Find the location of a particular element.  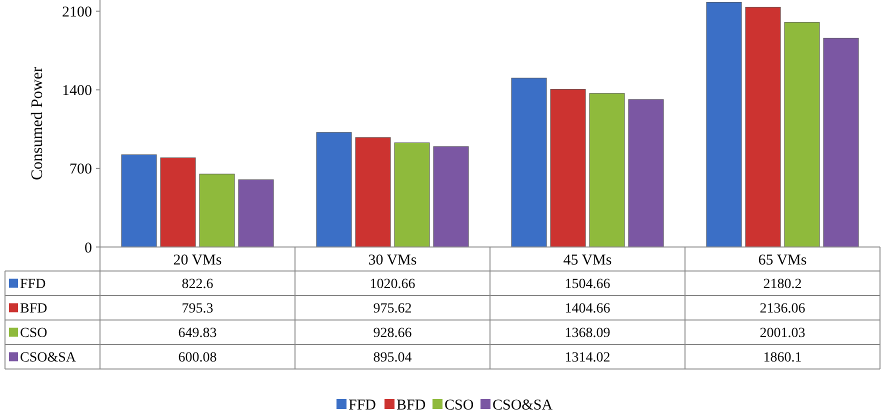

y-tick-label: 2100 is located at coordinates (77, 12).